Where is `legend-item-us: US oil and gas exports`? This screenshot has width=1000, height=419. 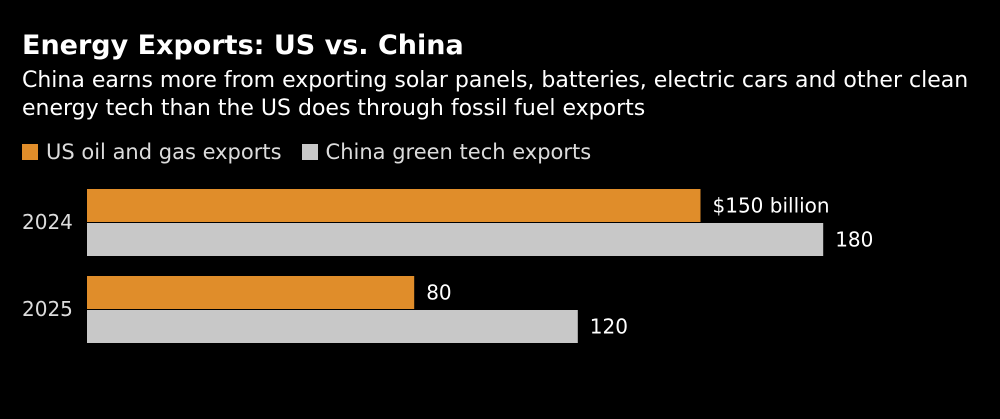 legend-item-us: US oil and gas exports is located at coordinates (152, 152).